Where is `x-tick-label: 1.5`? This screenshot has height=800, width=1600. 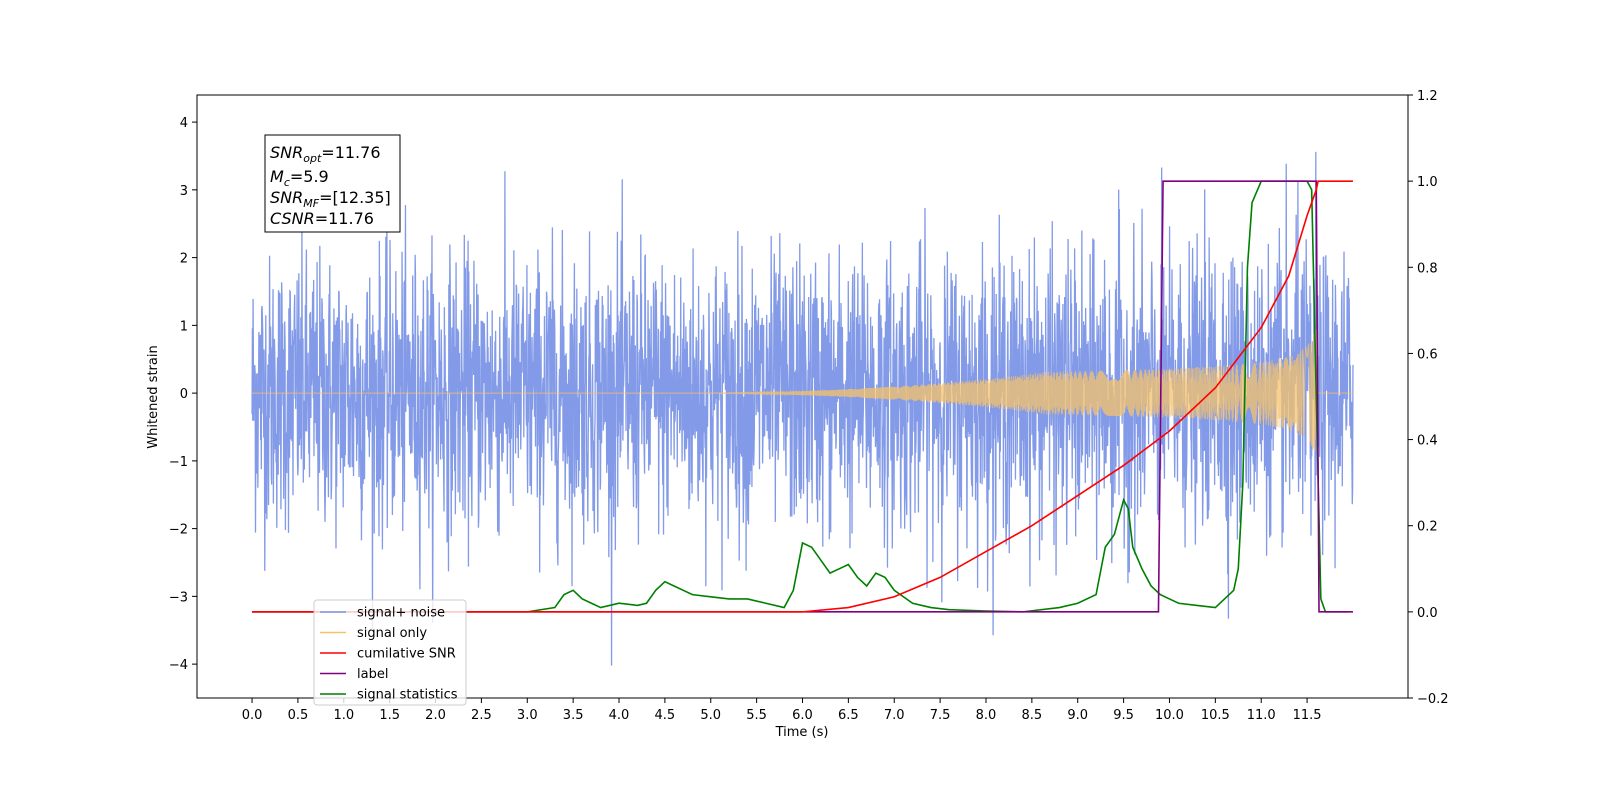 x-tick-label: 1.5 is located at coordinates (389, 715).